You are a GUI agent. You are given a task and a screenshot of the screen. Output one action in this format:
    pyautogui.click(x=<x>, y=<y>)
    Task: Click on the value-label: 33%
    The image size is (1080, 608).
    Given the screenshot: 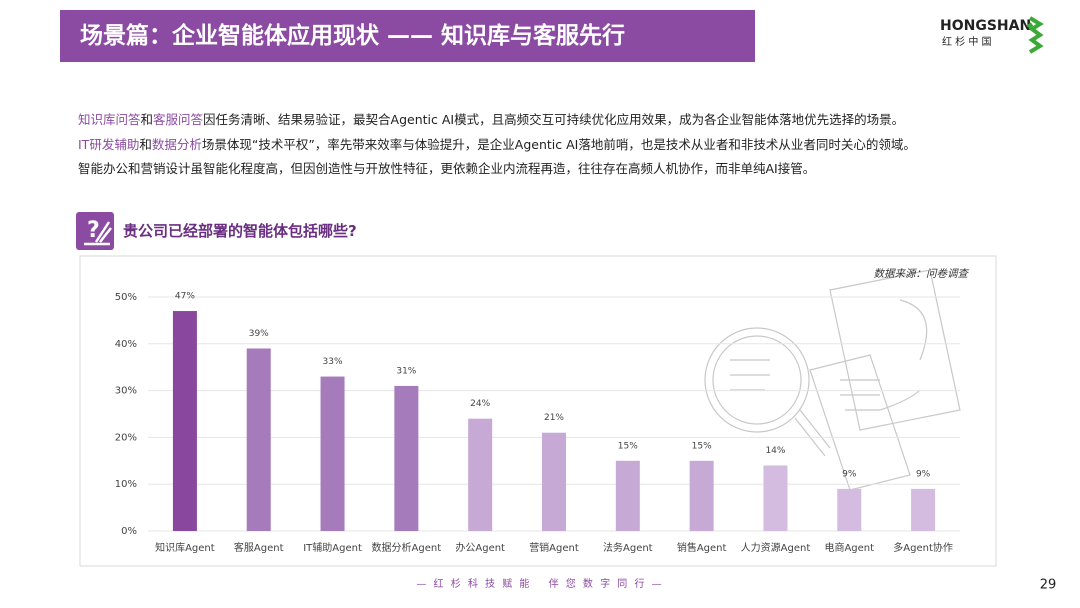 What is the action you would take?
    pyautogui.click(x=333, y=362)
    